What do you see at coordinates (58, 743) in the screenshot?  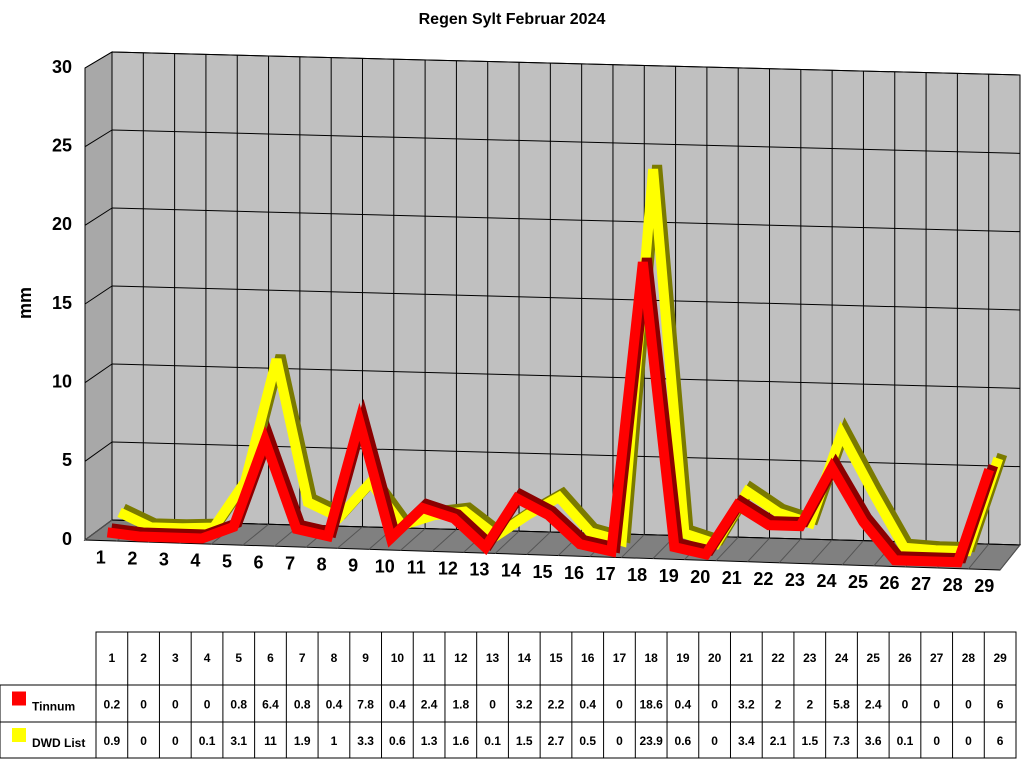 I see `legend-label: DWD List` at bounding box center [58, 743].